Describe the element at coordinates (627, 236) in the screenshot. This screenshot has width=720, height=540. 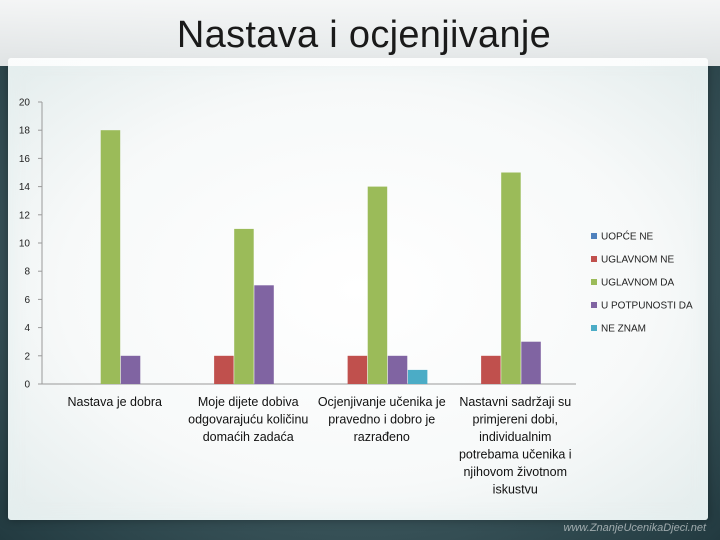
I see `legend-label: UOPĆE NE` at that location.